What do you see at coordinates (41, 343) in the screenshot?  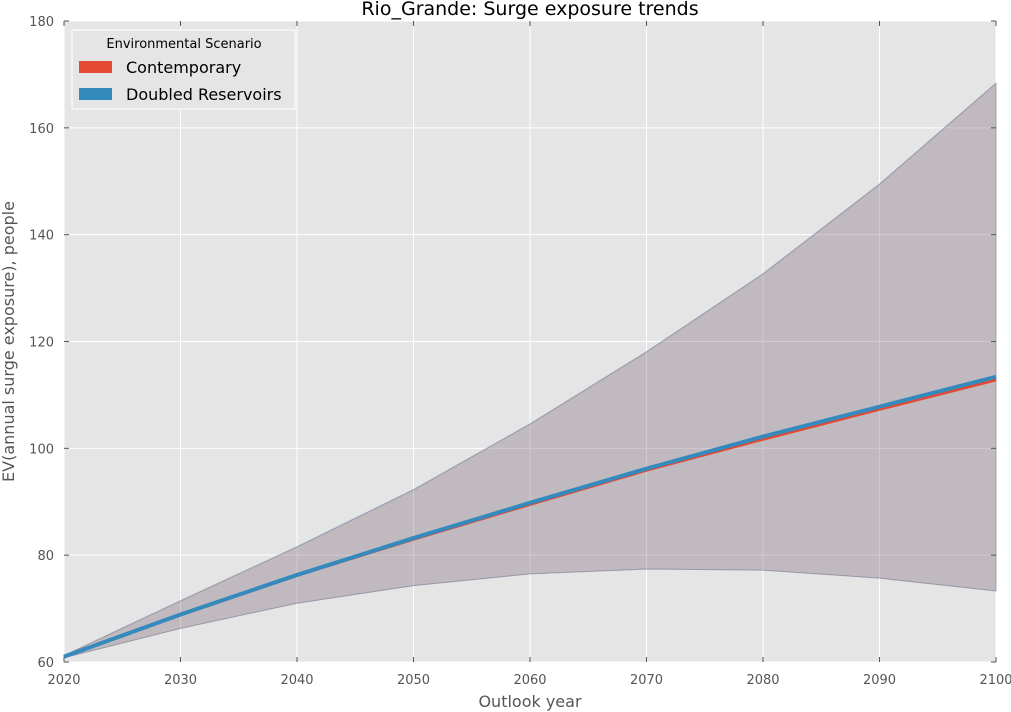 I see `y-tick-label: 120` at bounding box center [41, 343].